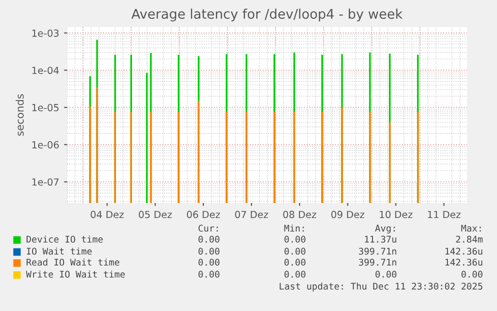  Describe the element at coordinates (469, 239) in the screenshot. I see `text: 2.84m` at that location.